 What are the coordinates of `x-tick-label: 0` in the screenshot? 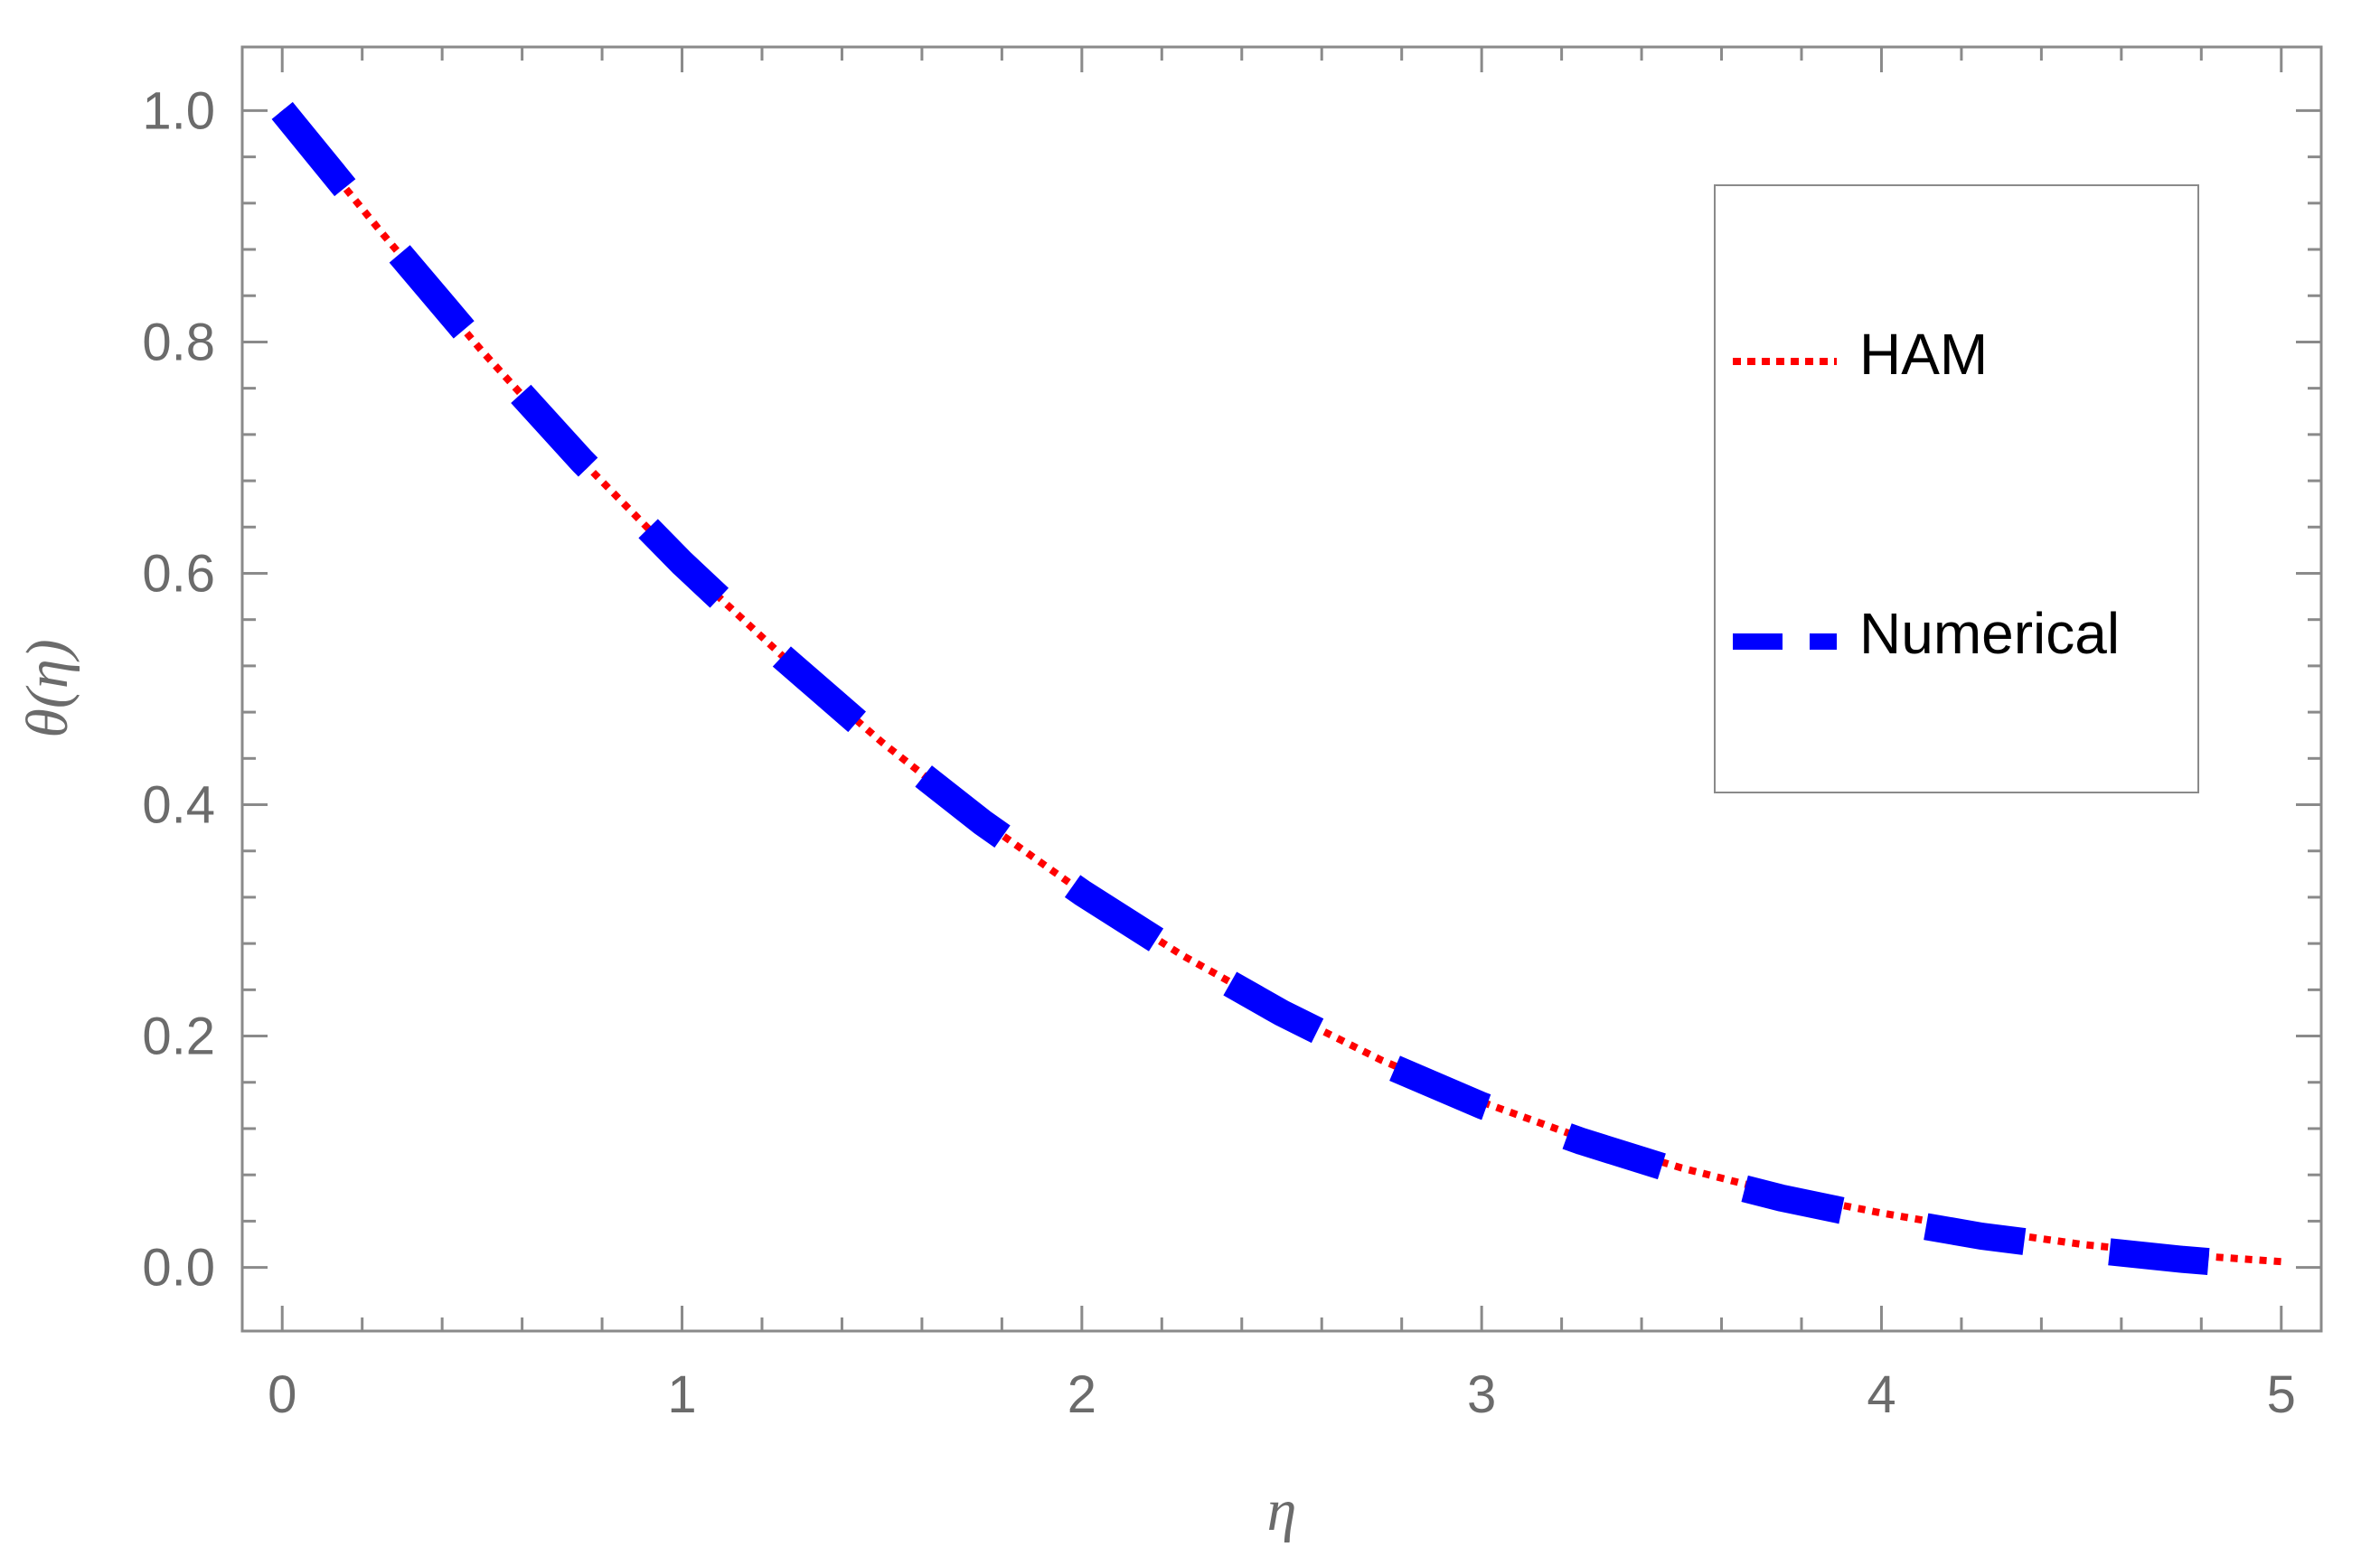 It's located at (282, 1394).